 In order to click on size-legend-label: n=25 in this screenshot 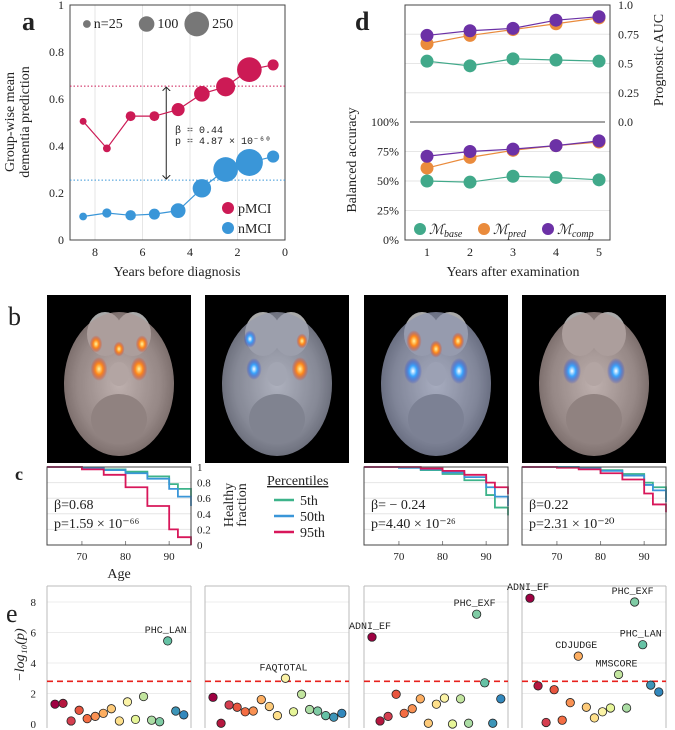, I will do `click(108, 24)`.